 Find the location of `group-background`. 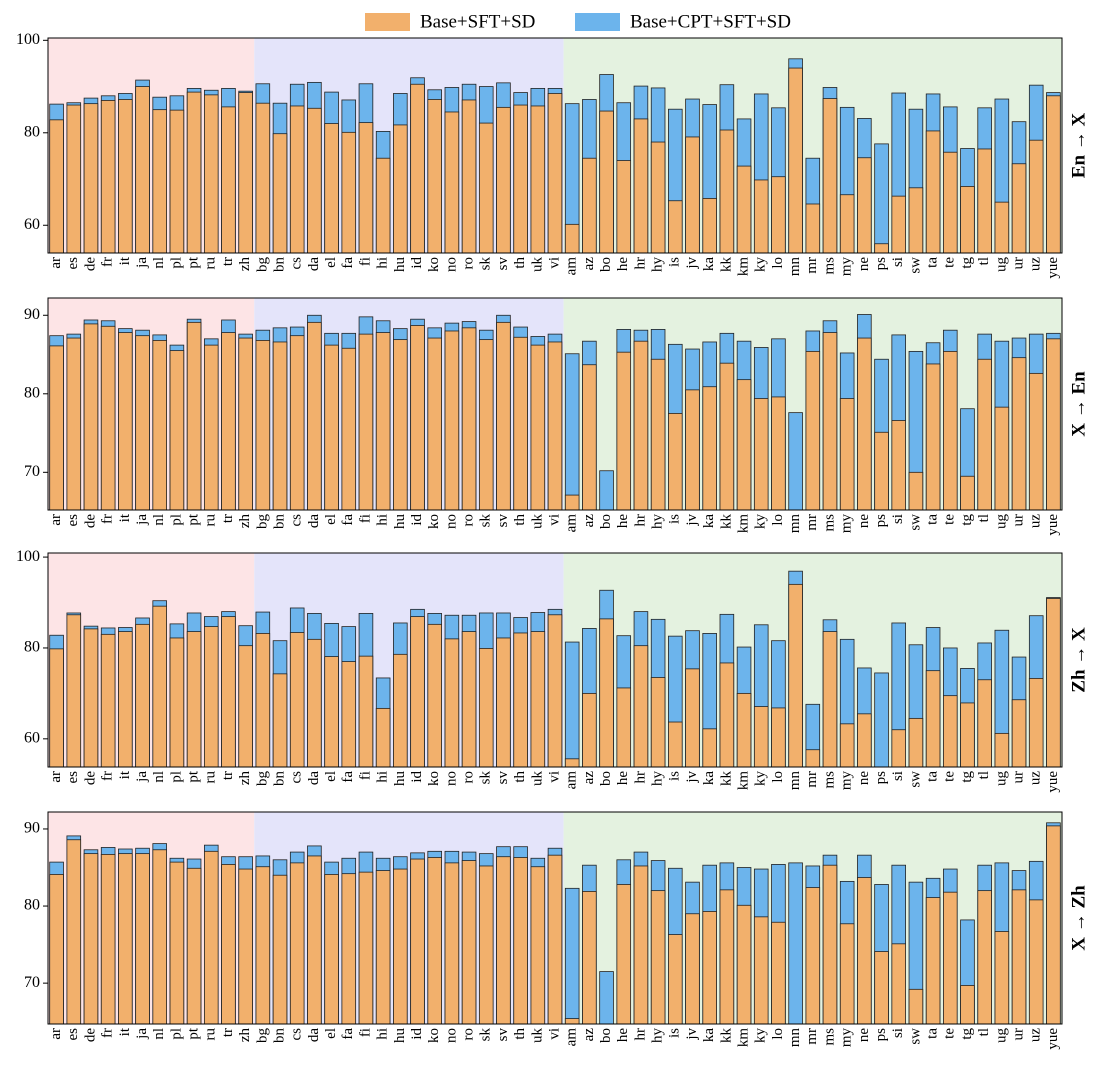

group-background is located at coordinates (409, 404).